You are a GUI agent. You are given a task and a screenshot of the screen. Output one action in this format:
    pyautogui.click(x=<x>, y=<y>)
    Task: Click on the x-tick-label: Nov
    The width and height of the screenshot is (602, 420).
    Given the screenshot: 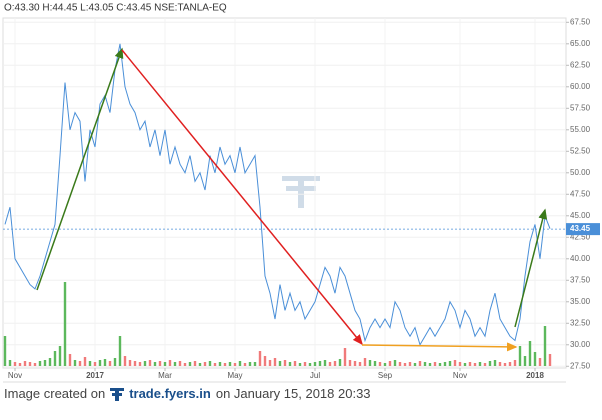 What is the action you would take?
    pyautogui.click(x=460, y=375)
    